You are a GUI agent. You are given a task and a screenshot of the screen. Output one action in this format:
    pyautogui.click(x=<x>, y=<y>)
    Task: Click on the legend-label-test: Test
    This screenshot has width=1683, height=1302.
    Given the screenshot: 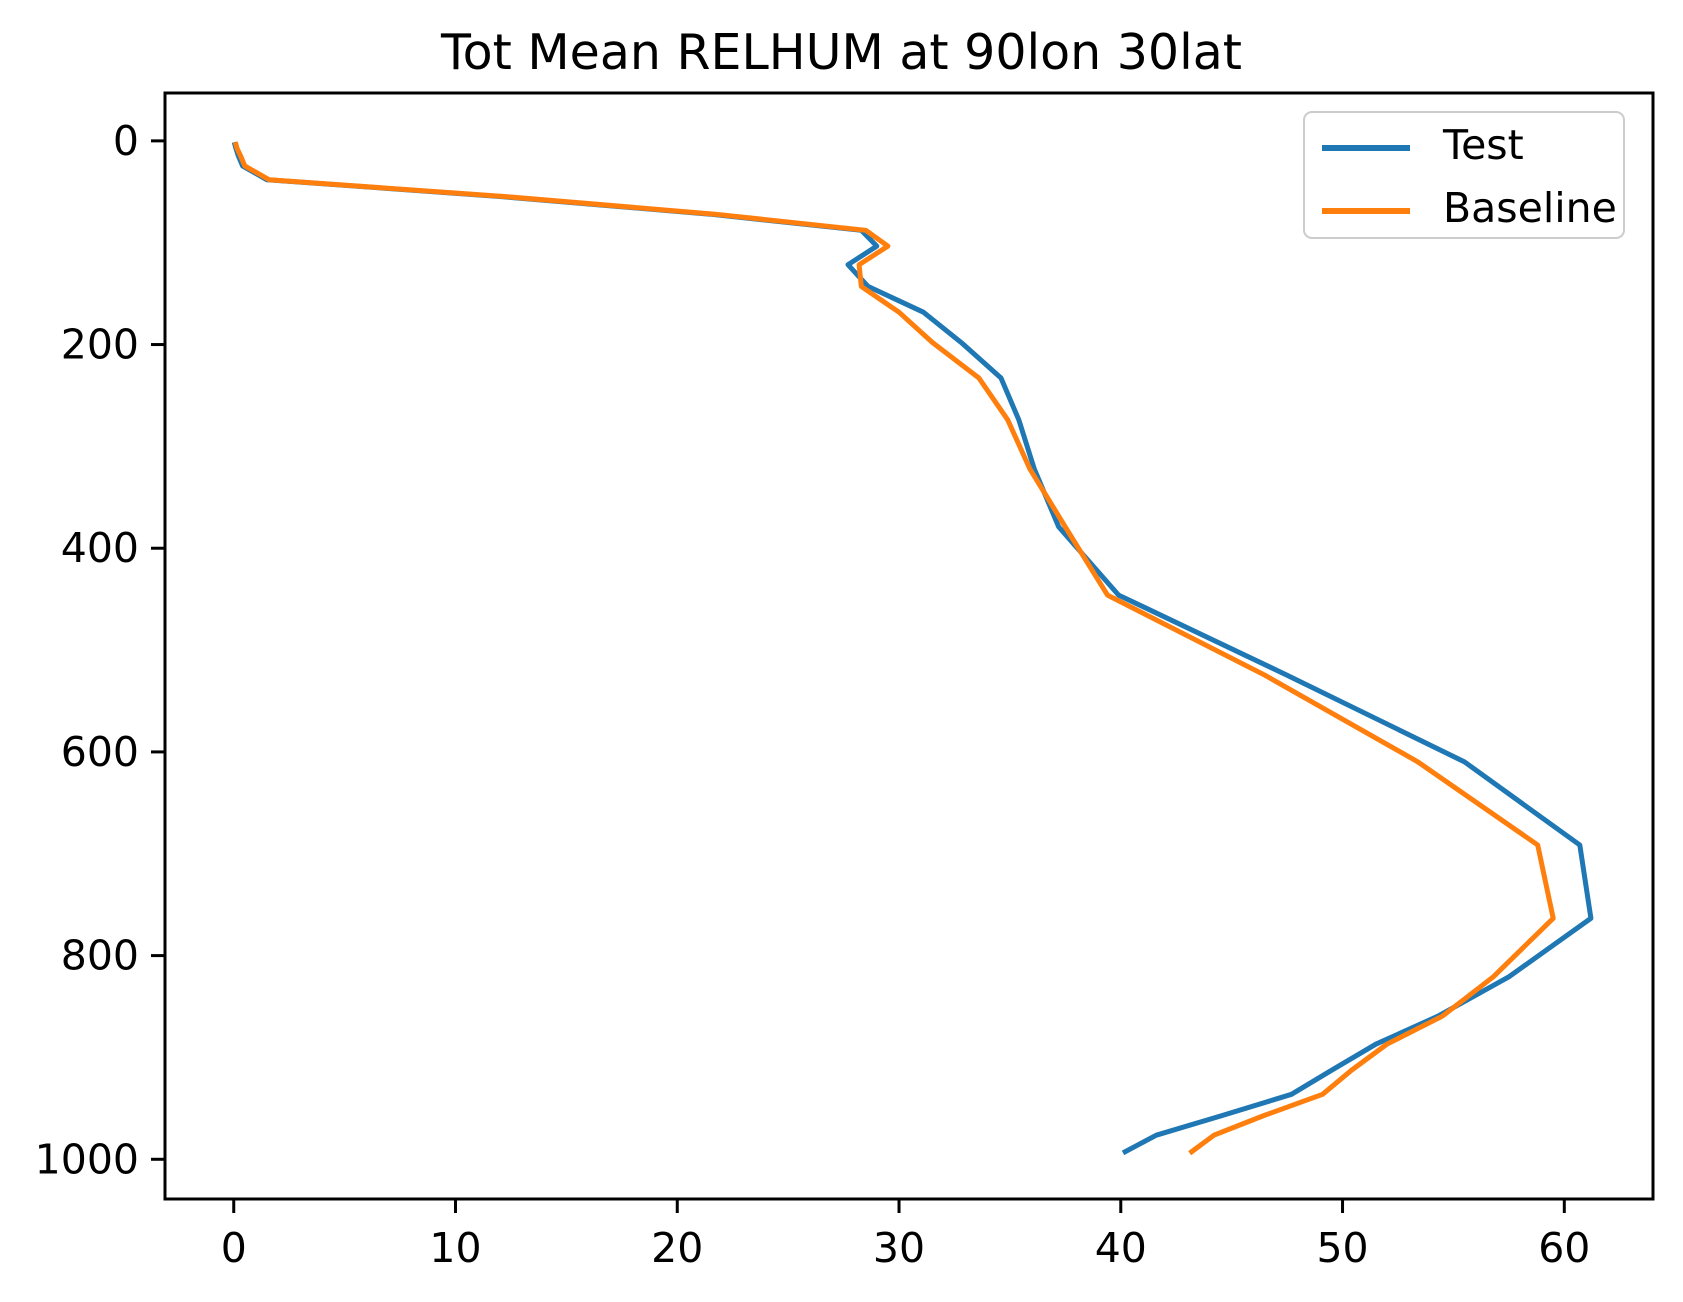 What is the action you would take?
    pyautogui.click(x=1483, y=145)
    